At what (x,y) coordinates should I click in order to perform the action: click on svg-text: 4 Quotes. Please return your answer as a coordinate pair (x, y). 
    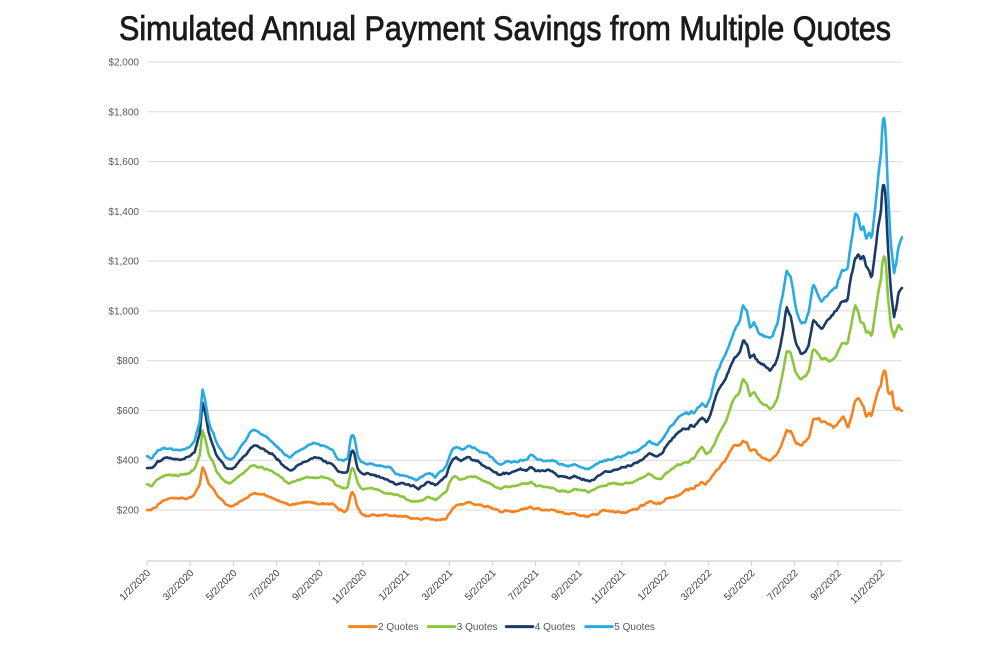
    Looking at the image, I should click on (555, 627).